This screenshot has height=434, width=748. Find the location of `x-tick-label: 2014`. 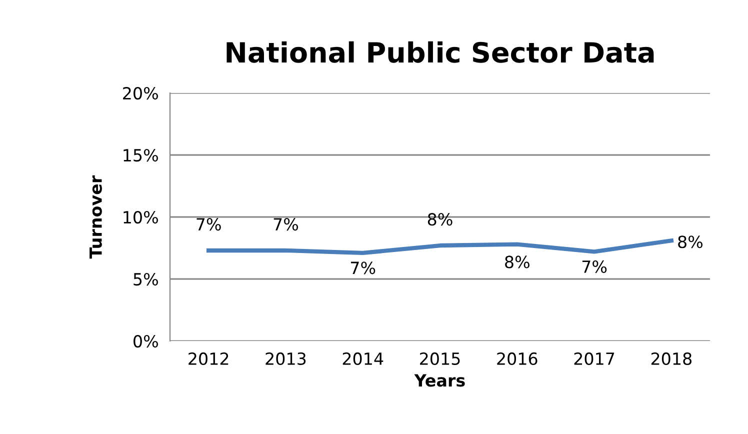

x-tick-label: 2014 is located at coordinates (363, 359).